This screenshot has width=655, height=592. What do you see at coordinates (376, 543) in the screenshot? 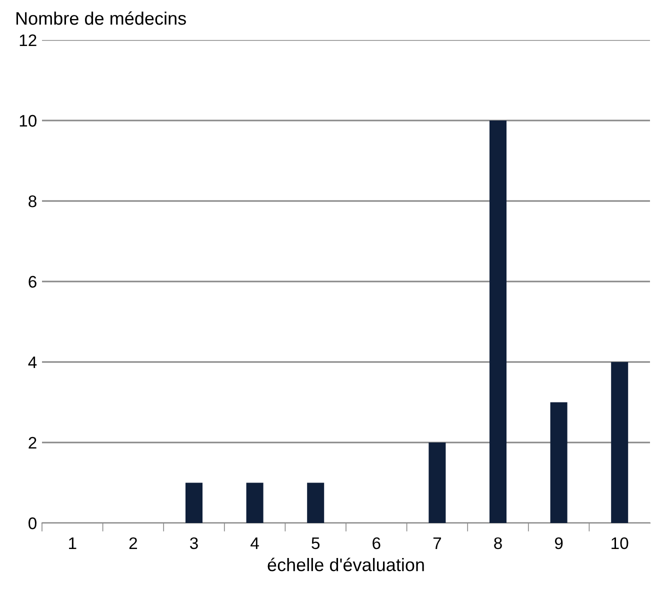
I see `x-tick-label: 6` at bounding box center [376, 543].